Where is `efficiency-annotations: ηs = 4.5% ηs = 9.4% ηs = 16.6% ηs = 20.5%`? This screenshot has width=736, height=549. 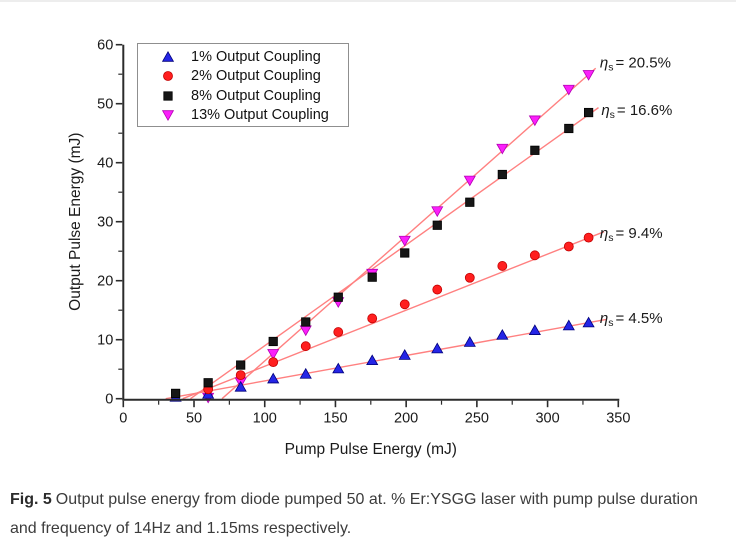 efficiency-annotations: ηs = 4.5% ηs = 9.4% ηs = 16.6% ηs = 20.5% is located at coordinates (636, 191).